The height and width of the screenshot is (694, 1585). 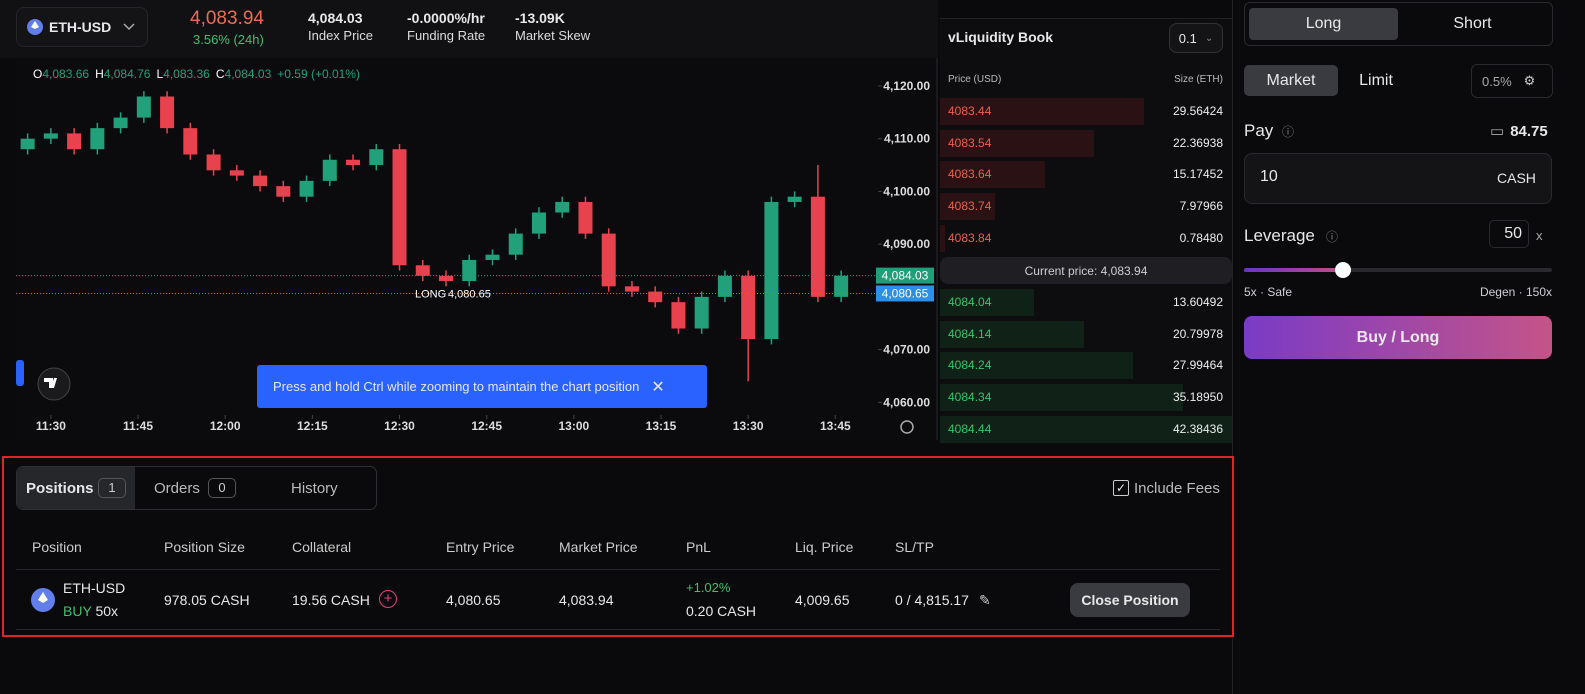 I want to click on y-tick-label: 4,100.00, so click(x=906, y=191).